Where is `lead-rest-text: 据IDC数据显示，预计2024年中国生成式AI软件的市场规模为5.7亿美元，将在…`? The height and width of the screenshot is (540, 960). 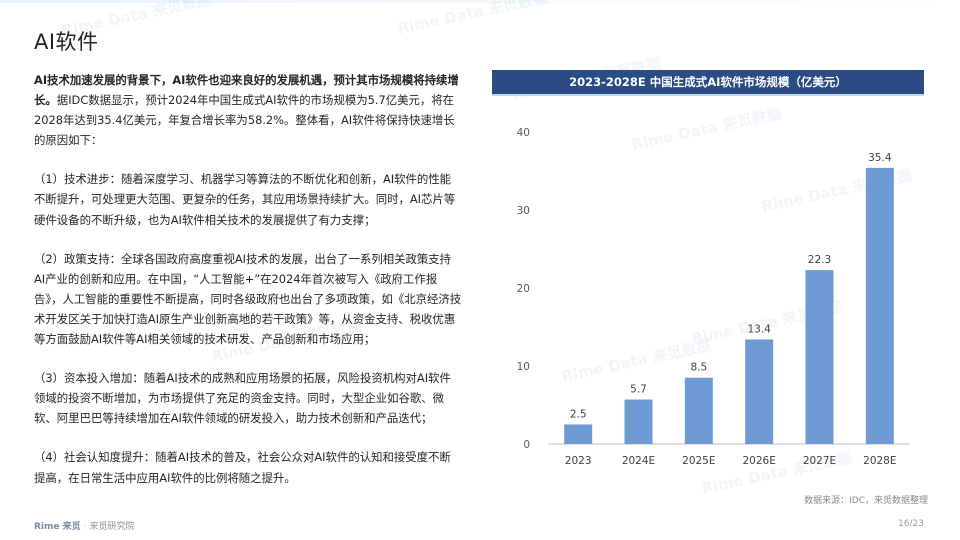 lead-rest-text: 据IDC数据显示，预计2024年中国生成式AI软件的市场规模为5.7亿美元，将在… is located at coordinates (244, 120).